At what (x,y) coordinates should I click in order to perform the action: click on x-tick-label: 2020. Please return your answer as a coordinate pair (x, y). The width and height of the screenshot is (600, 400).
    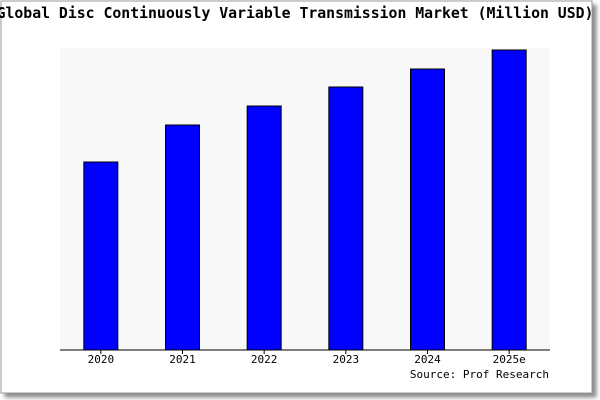
    Looking at the image, I should click on (101, 359).